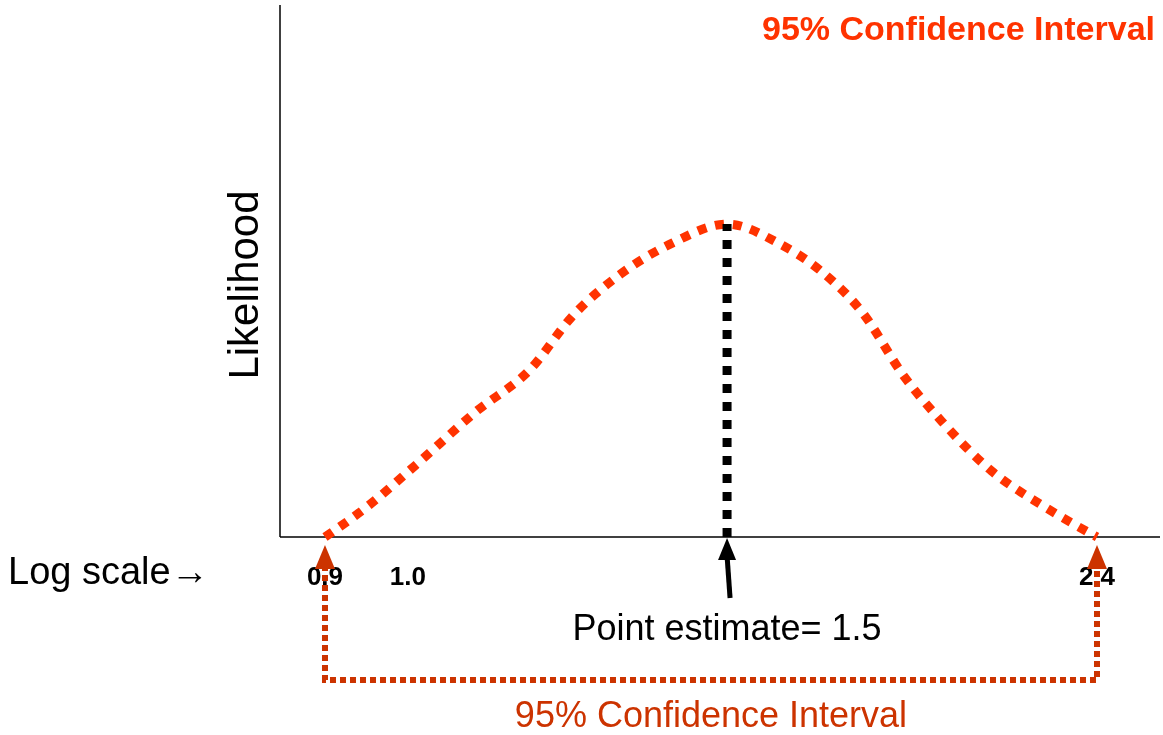  Describe the element at coordinates (325, 576) in the screenshot. I see `x-tick-label: 0.9` at that location.